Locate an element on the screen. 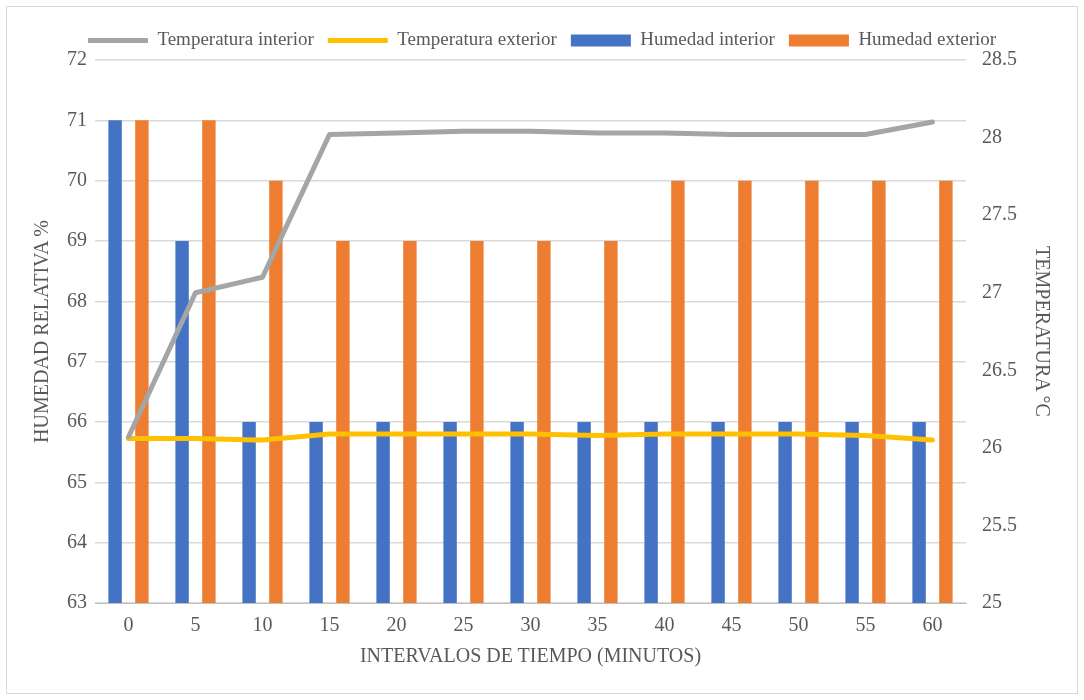 The width and height of the screenshot is (1084, 700). y2-tick-label: 25.5 is located at coordinates (999, 523).